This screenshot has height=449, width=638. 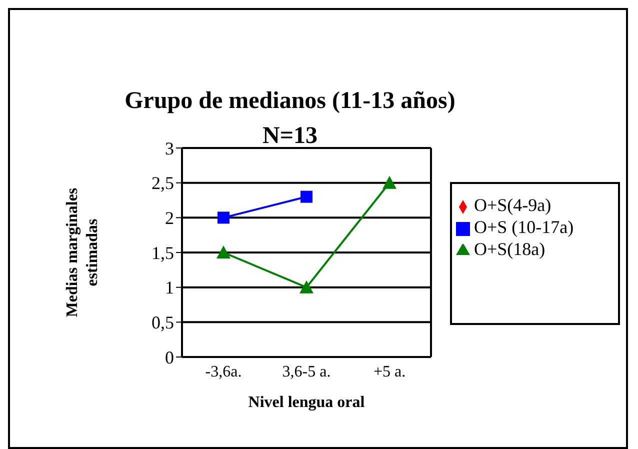 I want to click on y-tick-label: 0,5, so click(x=163, y=322).